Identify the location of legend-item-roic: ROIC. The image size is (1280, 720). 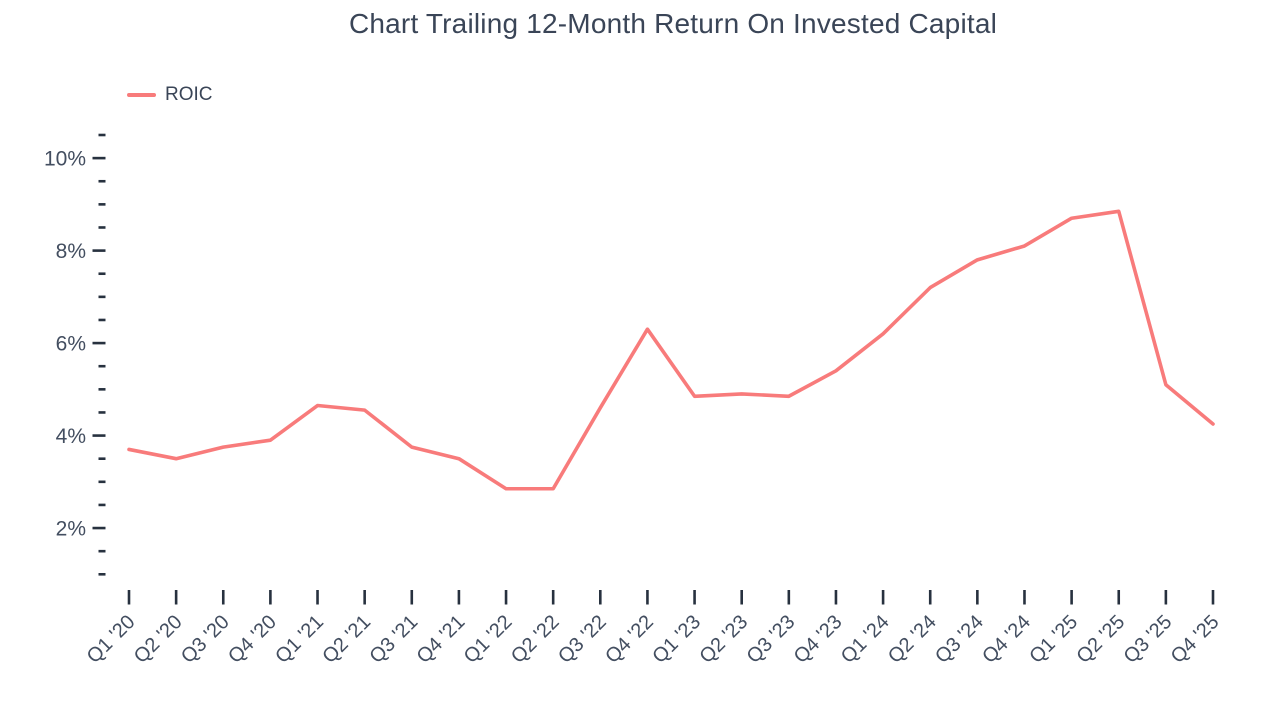
(170, 95).